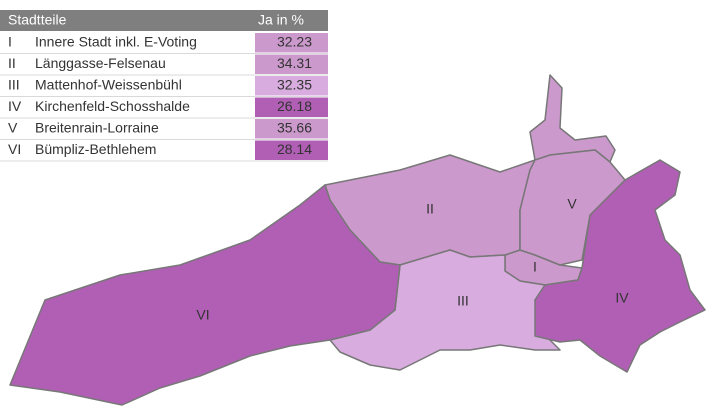 This screenshot has height=420, width=726. Describe the element at coordinates (463, 301) in the screenshot. I see `district-label: III` at that location.